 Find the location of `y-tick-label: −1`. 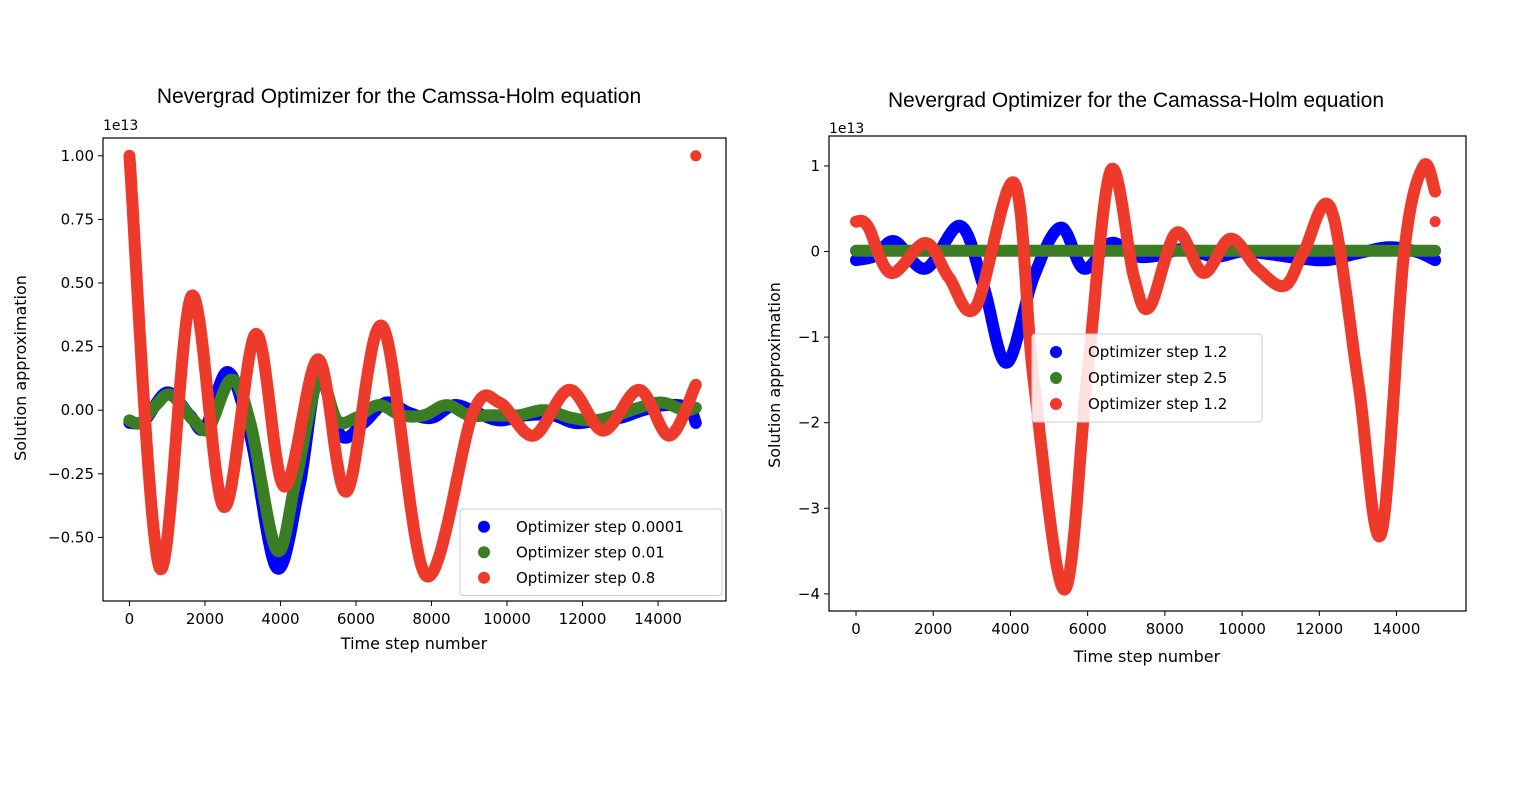

y-tick-label: −1 is located at coordinates (809, 337).